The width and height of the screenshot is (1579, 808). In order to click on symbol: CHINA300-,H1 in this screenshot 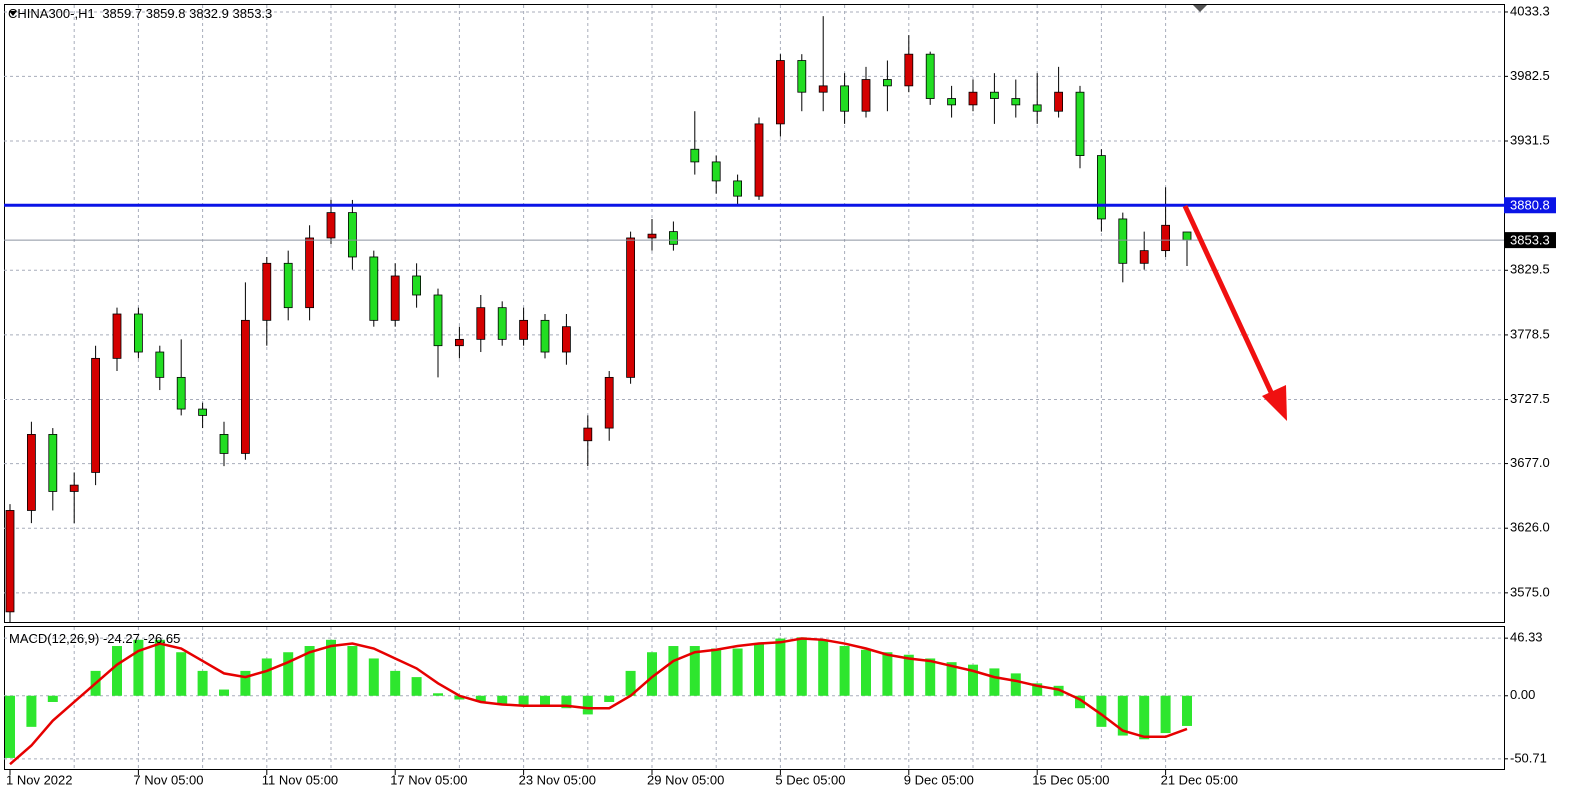, I will do `click(51, 13)`.